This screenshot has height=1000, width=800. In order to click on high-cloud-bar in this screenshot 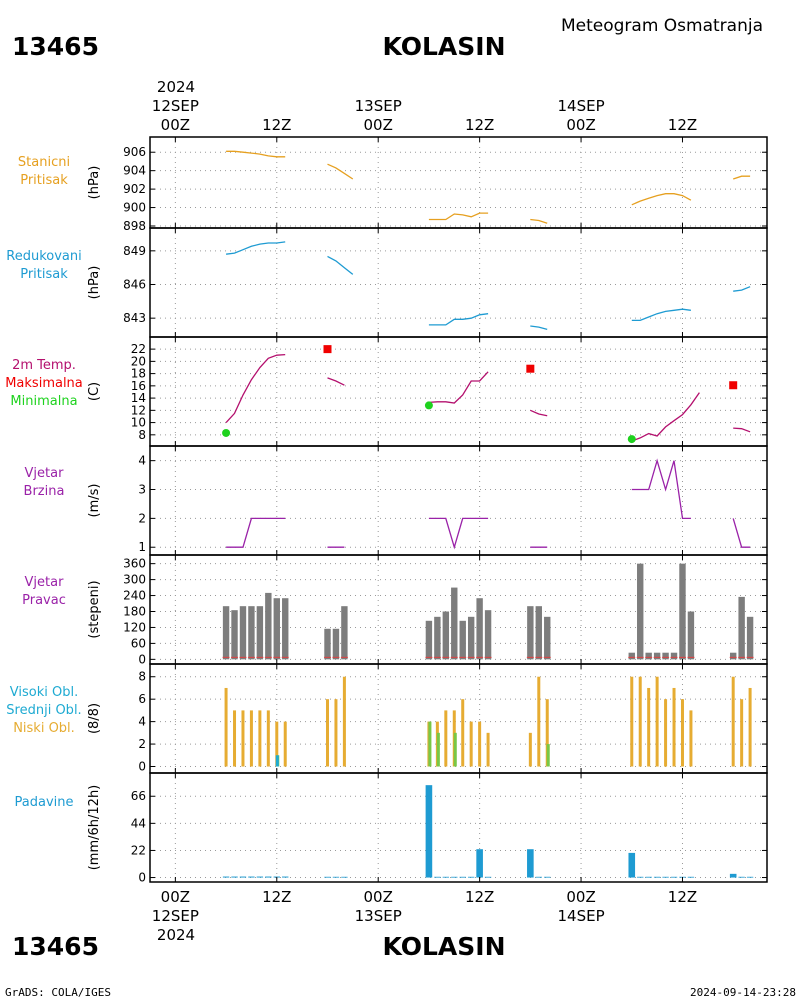, I will do `click(277, 761)`.